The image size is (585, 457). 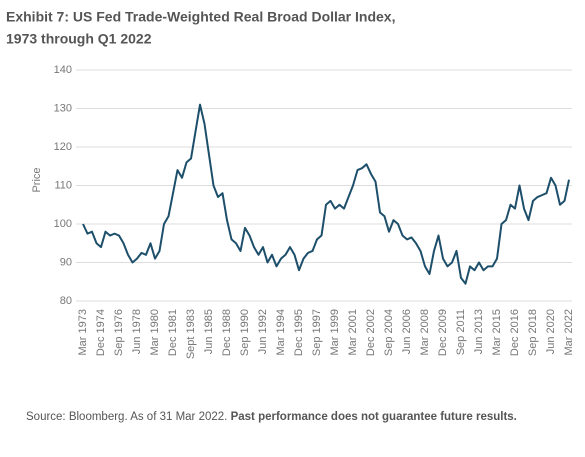 What do you see at coordinates (63, 147) in the screenshot?
I see `y-tick-label: 120` at bounding box center [63, 147].